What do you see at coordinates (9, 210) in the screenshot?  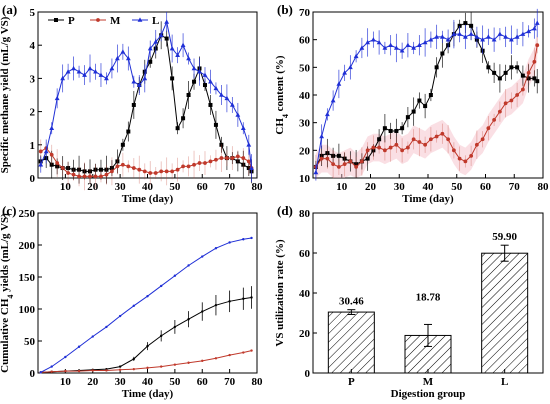 I see `panel-label: (c)` at bounding box center [9, 210].